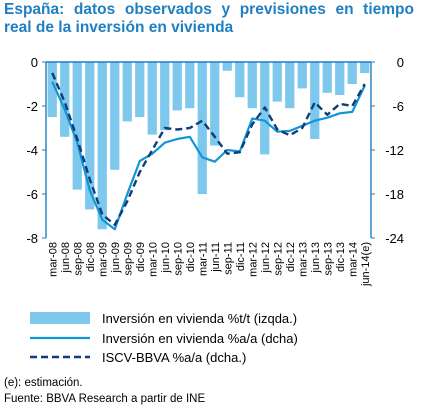  I want to click on right-tick-label: -24, so click(394, 238).